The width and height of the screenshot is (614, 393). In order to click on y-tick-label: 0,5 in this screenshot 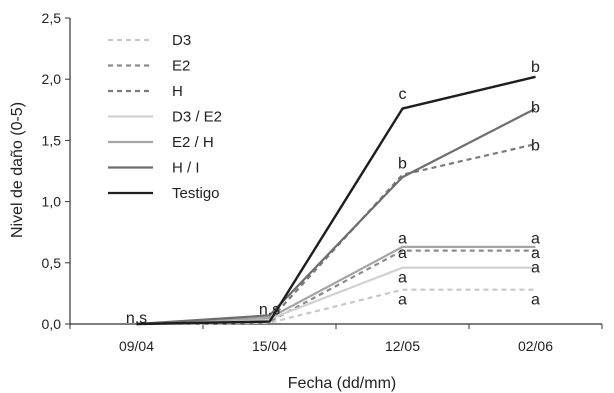, I will do `click(52, 263)`.